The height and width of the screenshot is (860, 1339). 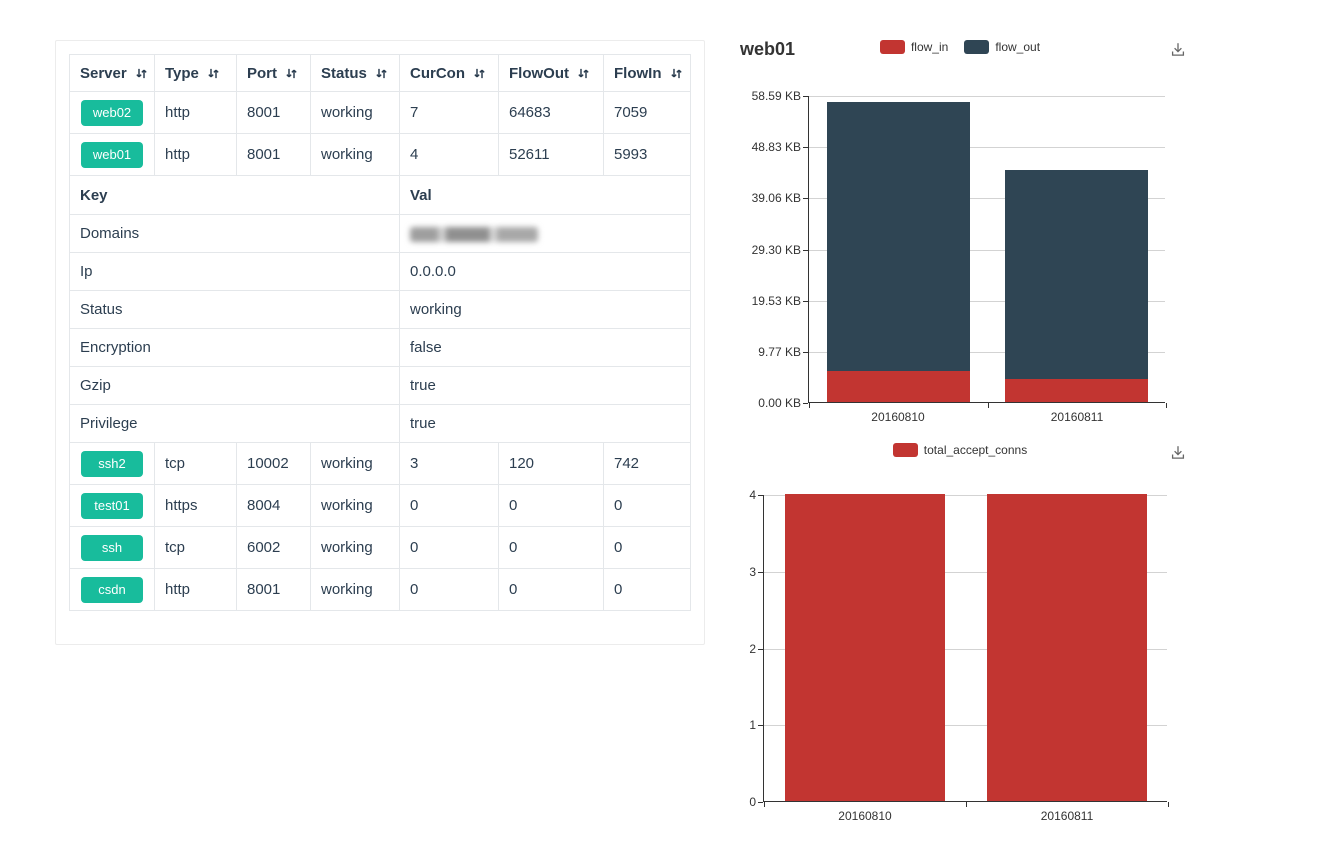 I want to click on chart-legend: total_accept_conns, so click(x=960, y=450).